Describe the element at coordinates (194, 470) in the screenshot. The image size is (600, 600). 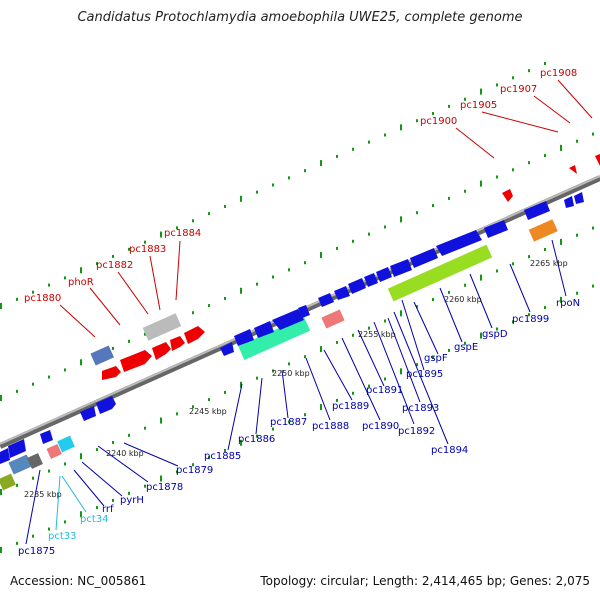
I see `gene-label-pc1879: pc1879` at that location.